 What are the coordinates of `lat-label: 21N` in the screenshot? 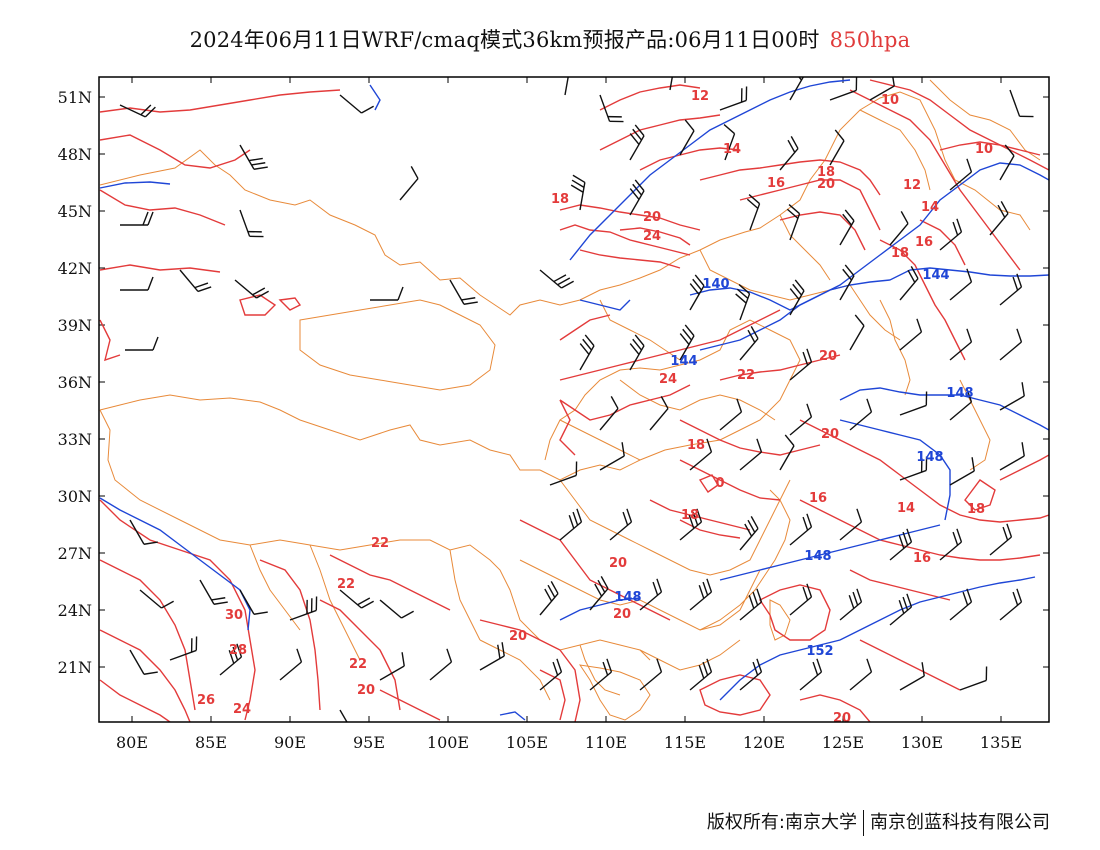 It's located at (75, 667).